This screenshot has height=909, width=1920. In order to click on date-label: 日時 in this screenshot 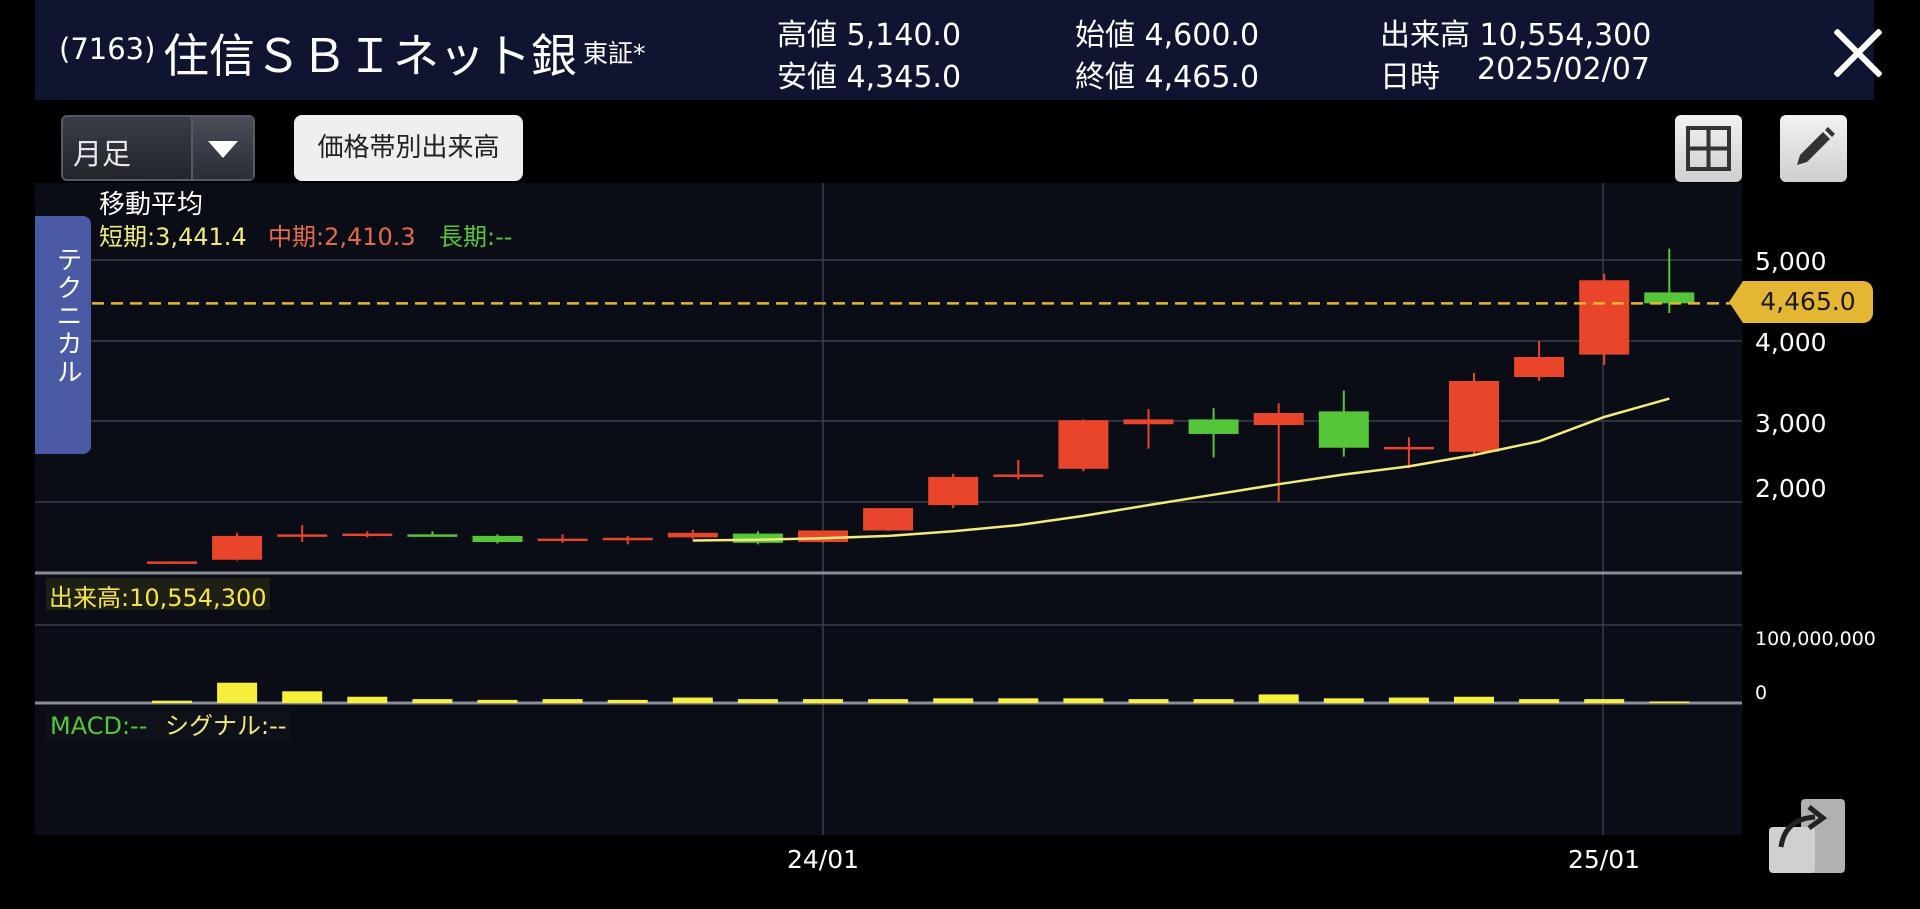, I will do `click(1410, 77)`.